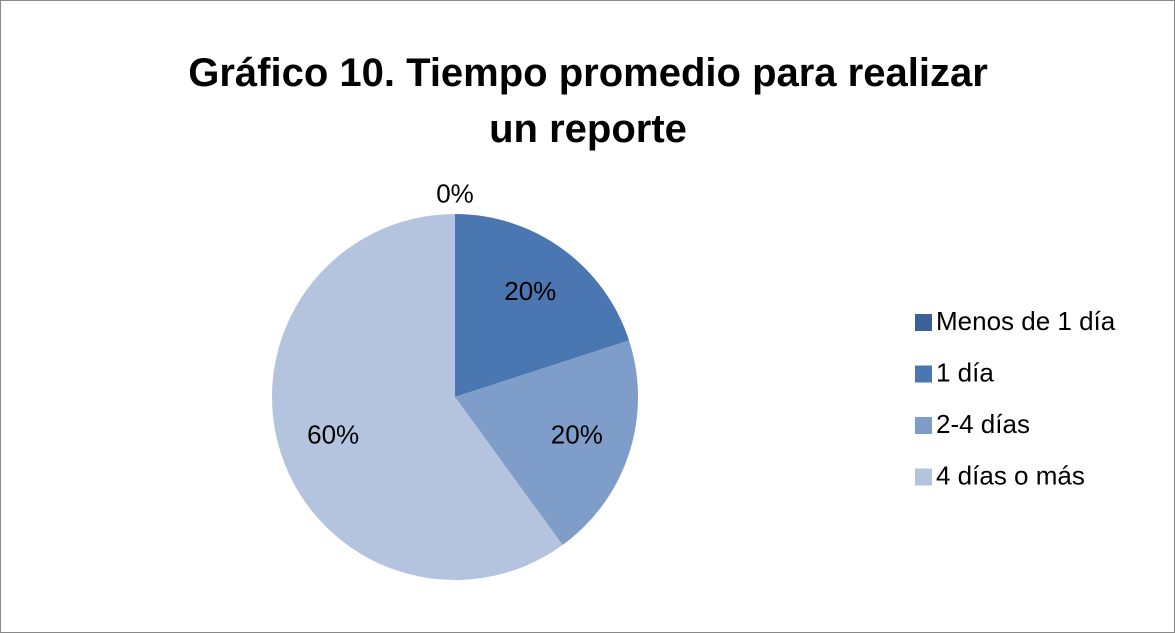 The height and width of the screenshot is (633, 1175). What do you see at coordinates (1026, 321) in the screenshot?
I see `legend-label: Menos de 1 día` at bounding box center [1026, 321].